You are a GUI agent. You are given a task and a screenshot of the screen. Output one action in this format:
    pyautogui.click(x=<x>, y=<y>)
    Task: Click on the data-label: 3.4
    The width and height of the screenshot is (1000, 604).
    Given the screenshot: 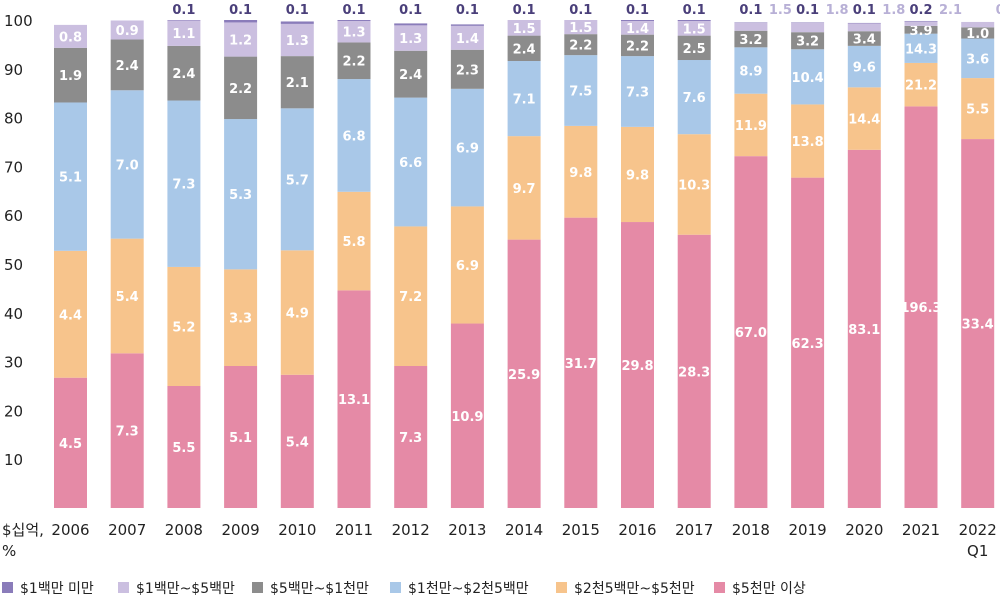 What is the action you would take?
    pyautogui.click(x=864, y=40)
    